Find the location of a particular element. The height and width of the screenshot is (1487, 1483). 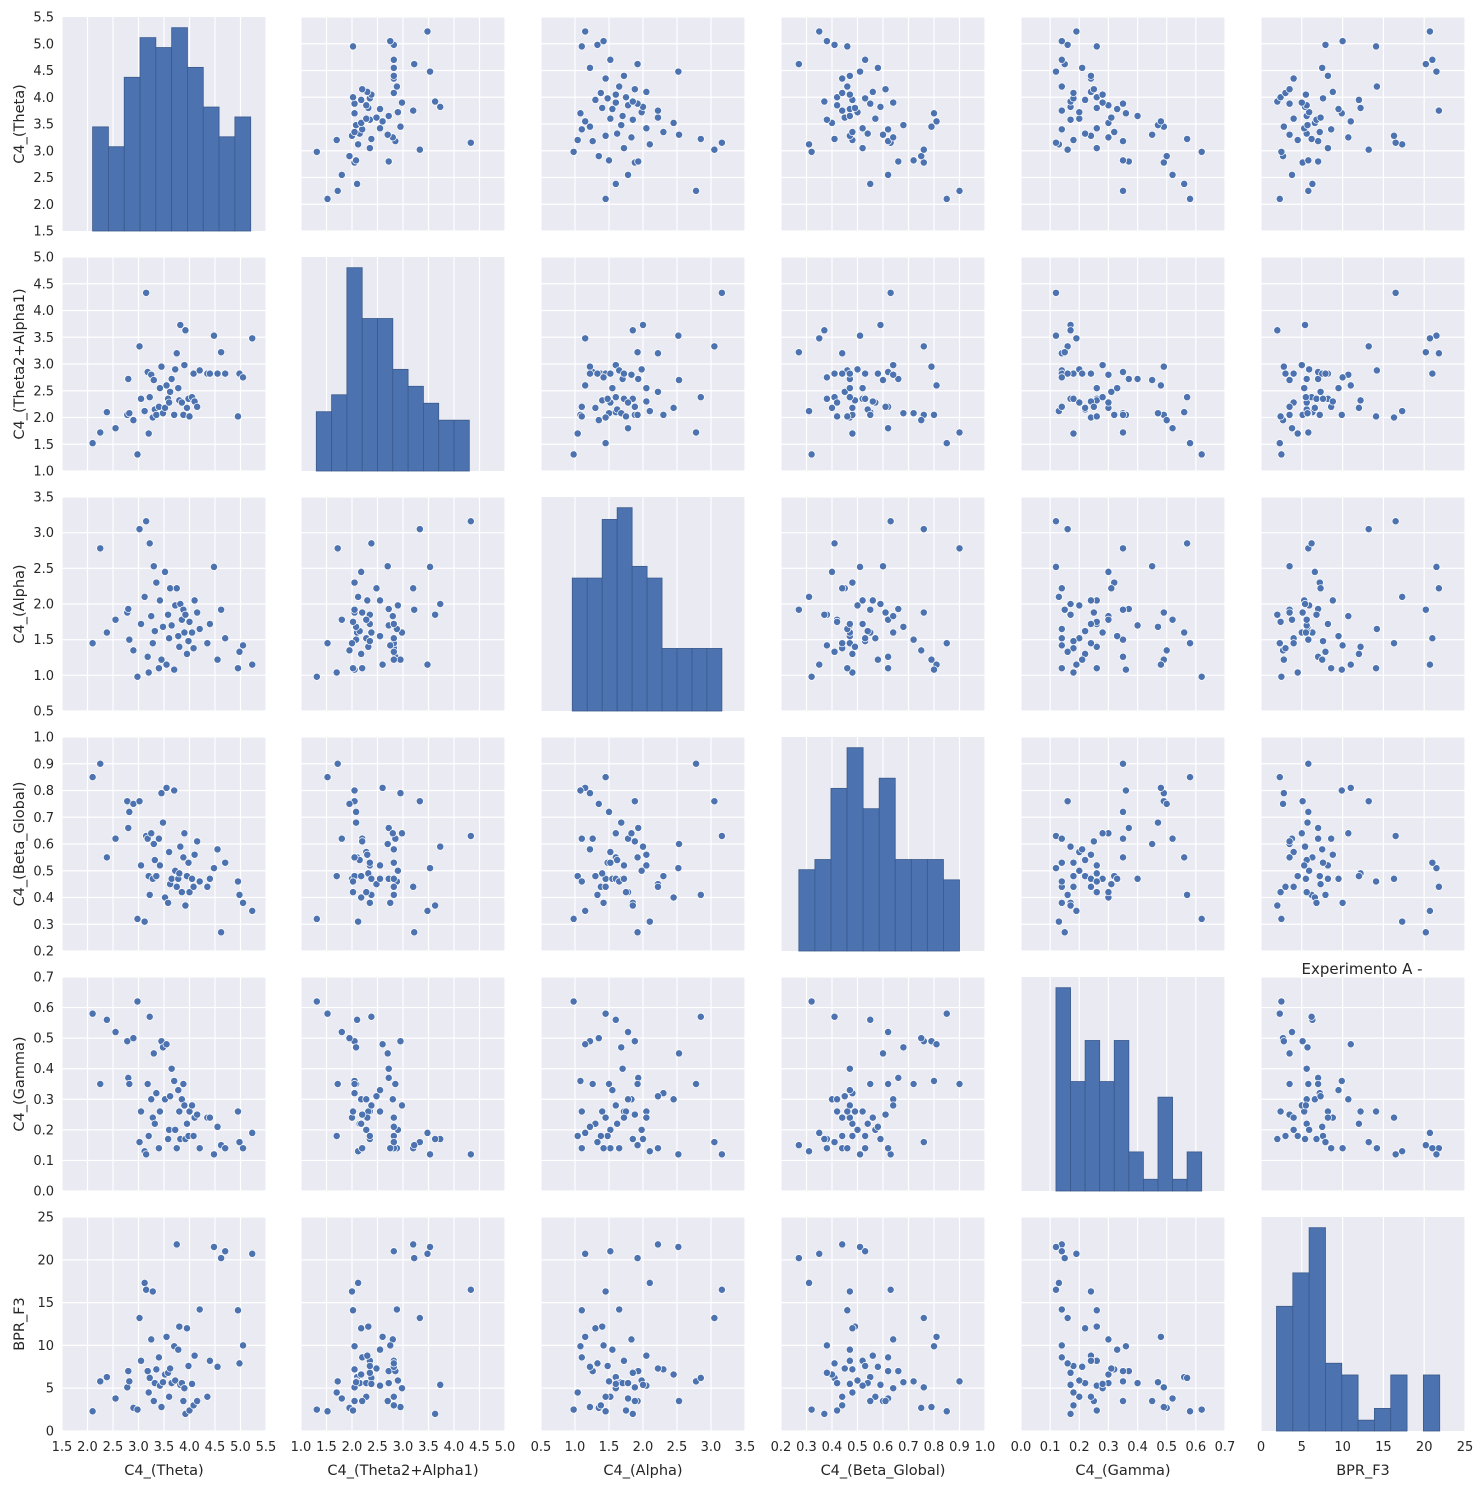

y-tick-label: 10 is located at coordinates (45, 1346).